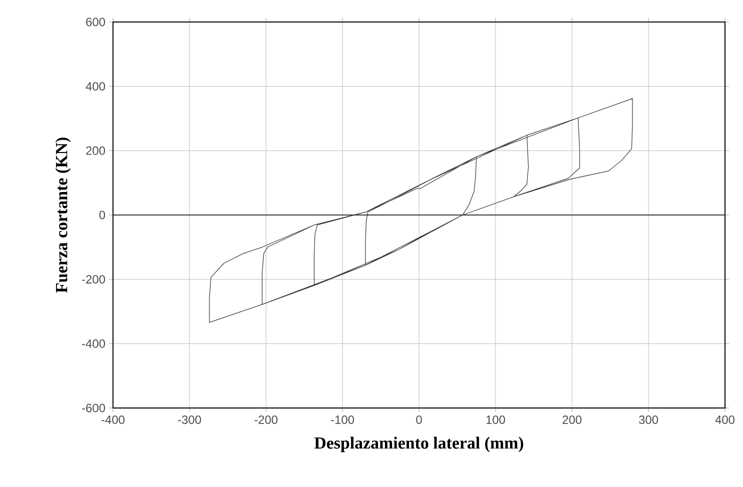 This screenshot has height=487, width=743. Describe the element at coordinates (102, 215) in the screenshot. I see `y-tick-label: 0` at that location.